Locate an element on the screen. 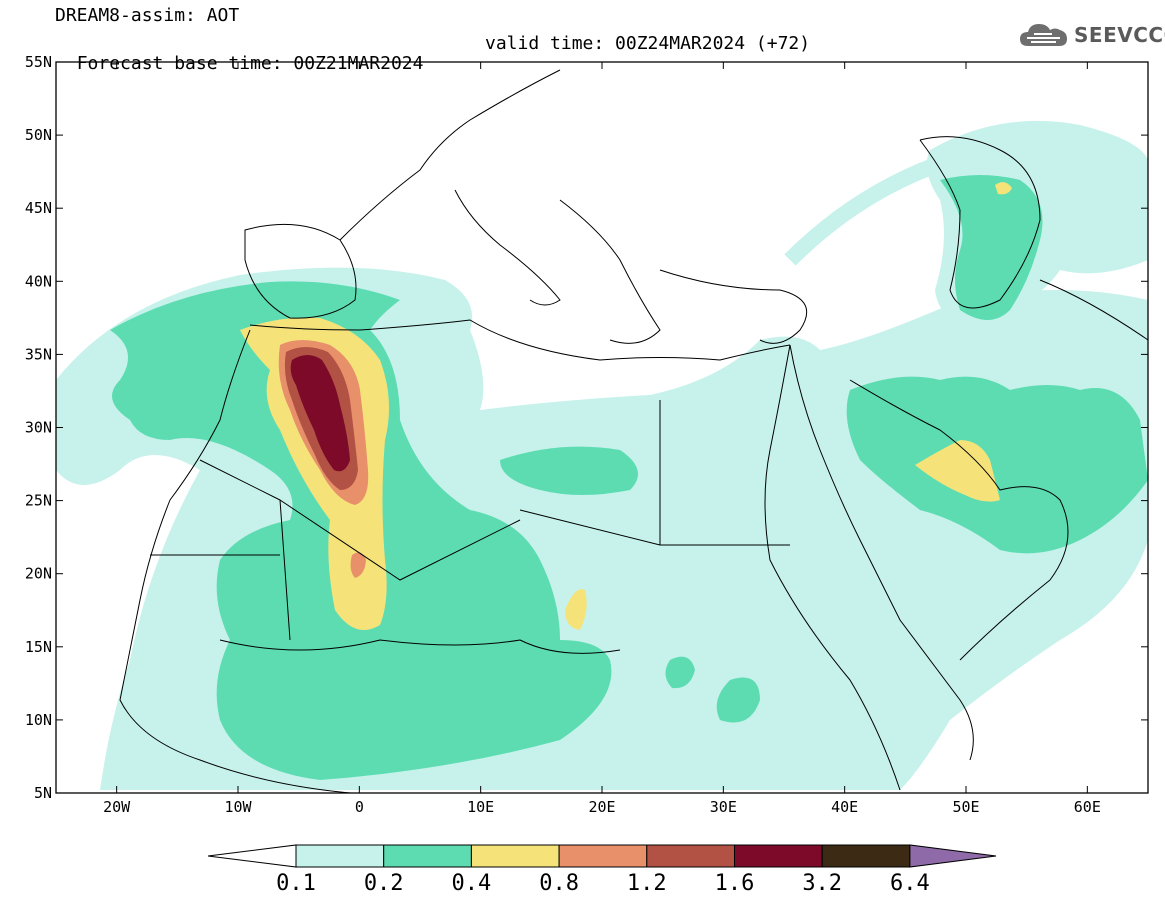 This screenshot has width=1165, height=905. colorbar-label: 1.6 is located at coordinates (735, 883).